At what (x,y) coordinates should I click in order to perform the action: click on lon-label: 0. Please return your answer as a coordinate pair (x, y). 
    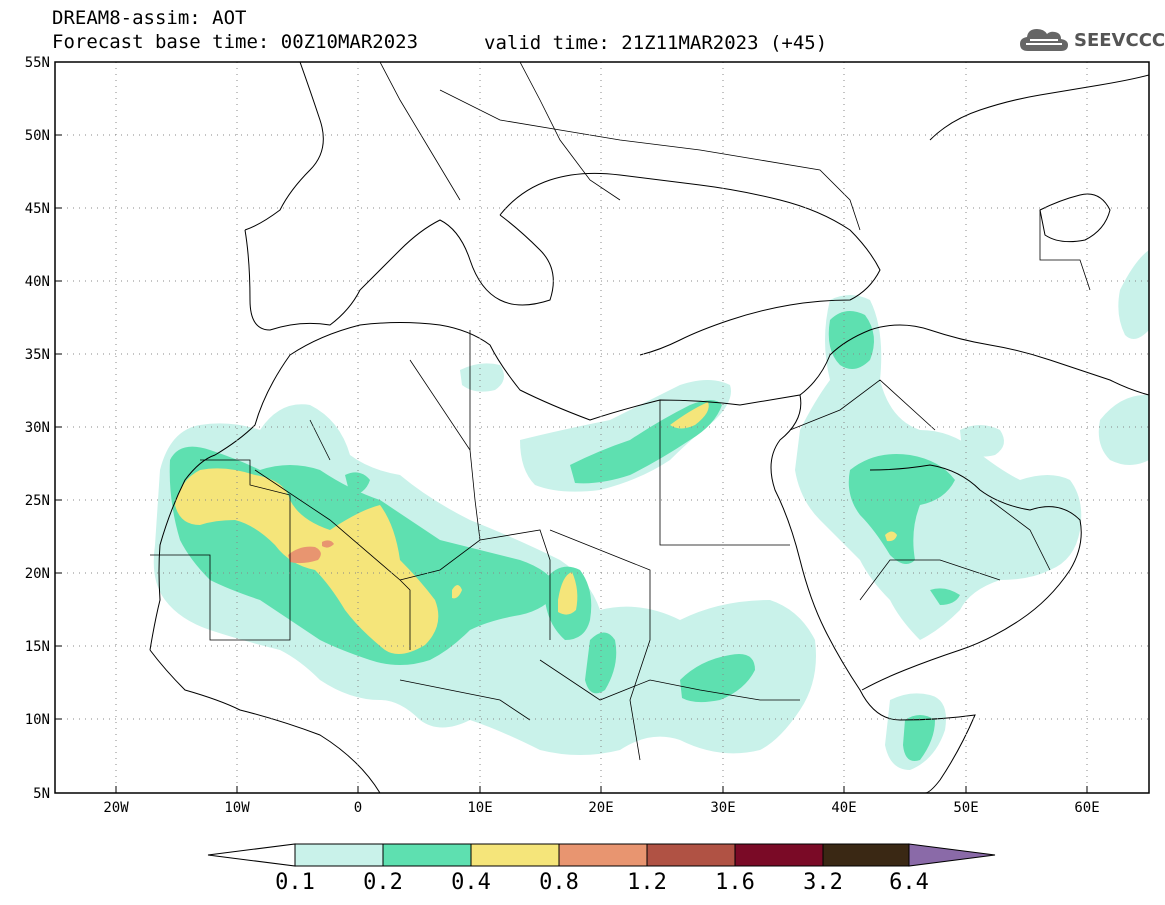
    Looking at the image, I should click on (358, 808).